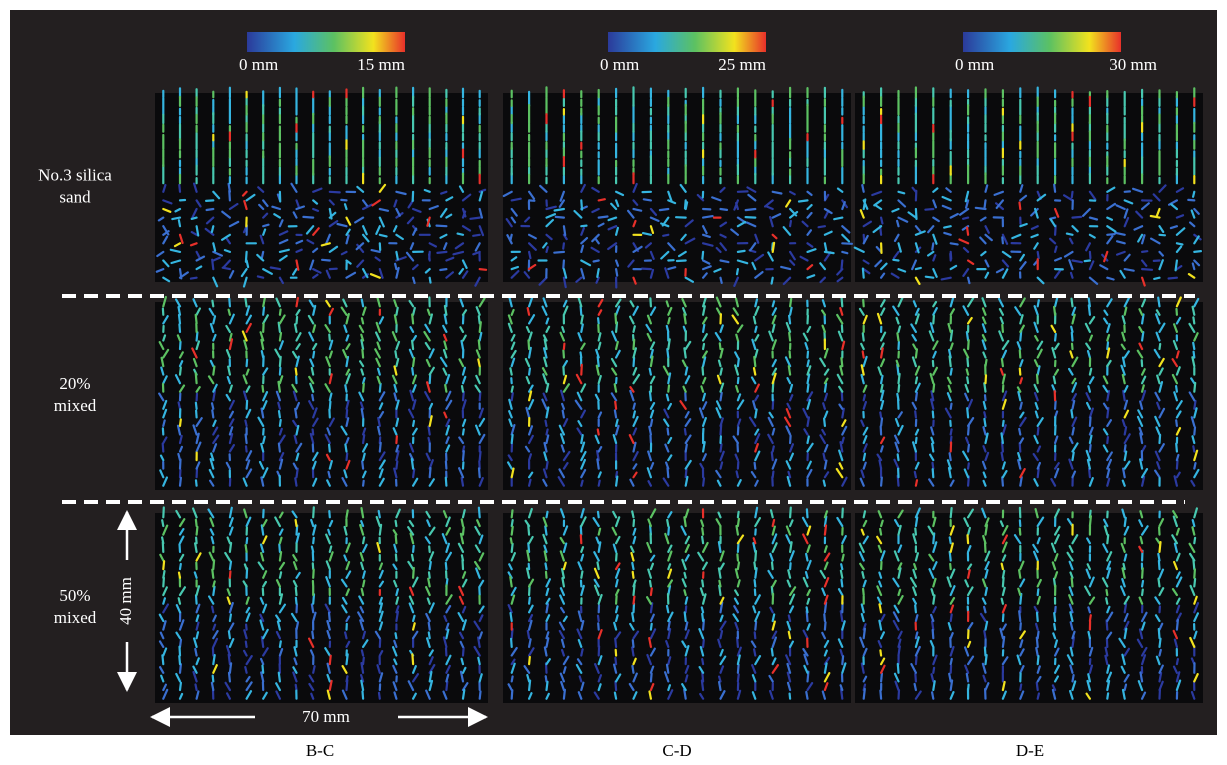 The width and height of the screenshot is (1227, 765). I want to click on row-label: sand, so click(75, 196).